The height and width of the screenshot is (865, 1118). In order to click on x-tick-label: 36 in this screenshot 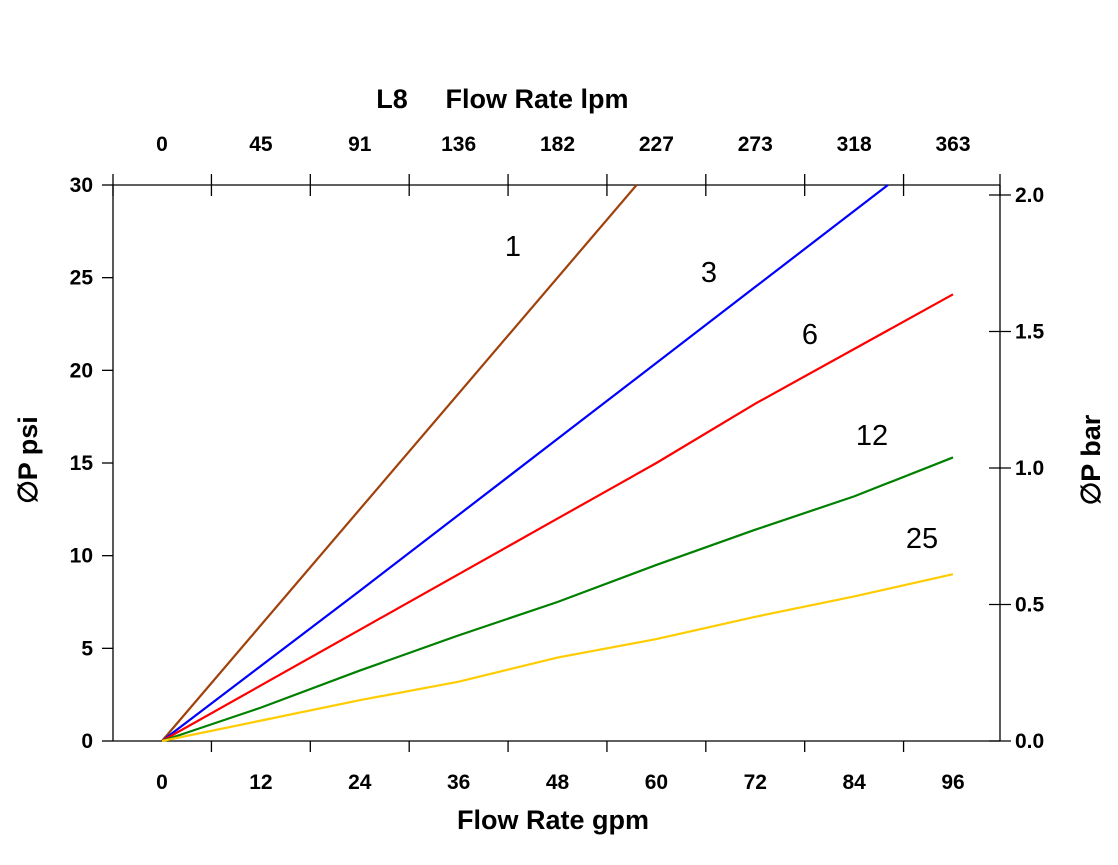, I will do `click(458, 782)`.